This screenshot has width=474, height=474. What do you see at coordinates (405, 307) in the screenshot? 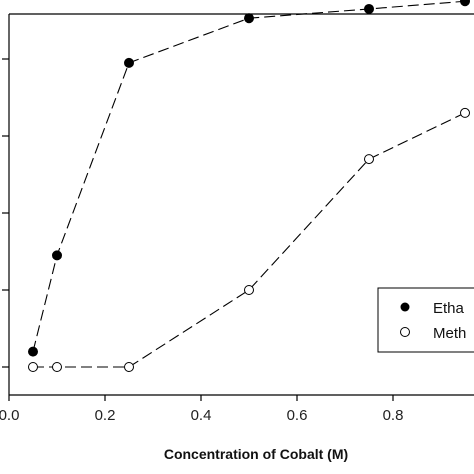
I see `legend-marker-etha` at bounding box center [405, 307].